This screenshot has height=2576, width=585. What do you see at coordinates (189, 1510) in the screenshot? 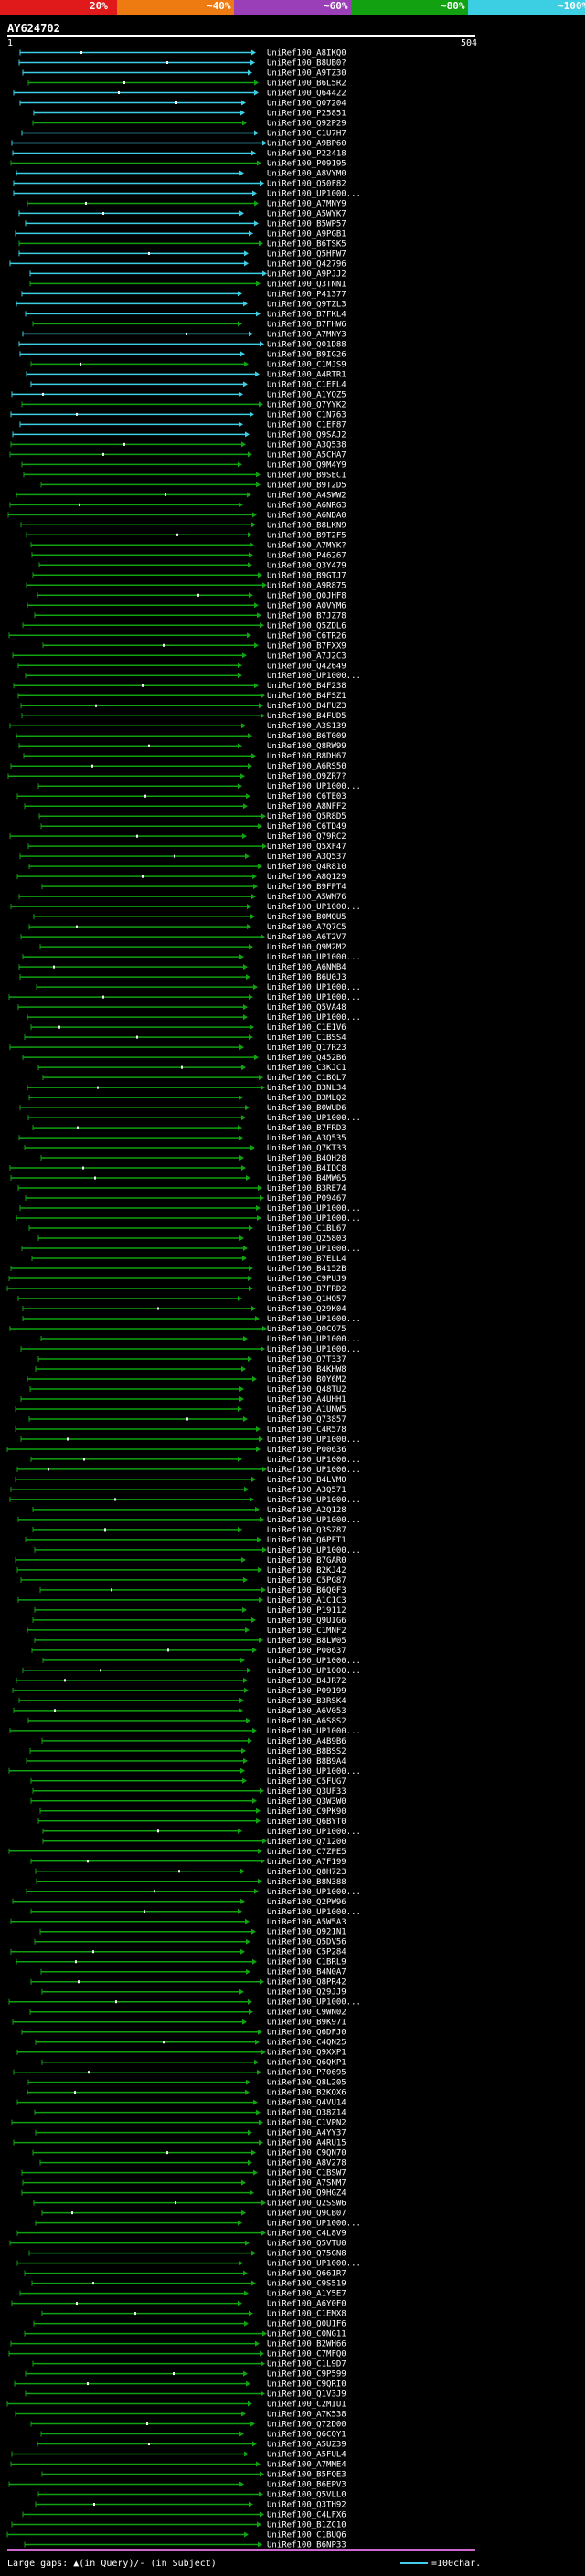
I see `hit-row: UniRef100_A2Q128` at bounding box center [189, 1510].